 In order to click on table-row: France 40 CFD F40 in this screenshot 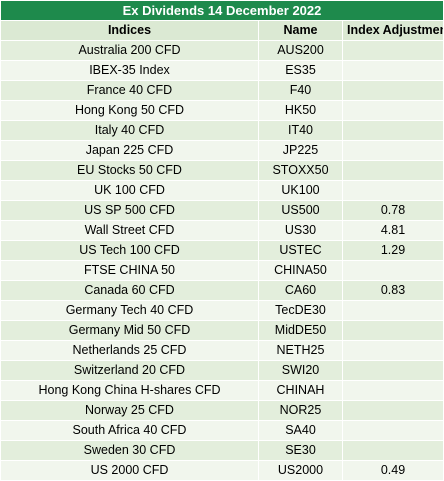, I will do `click(222, 90)`.